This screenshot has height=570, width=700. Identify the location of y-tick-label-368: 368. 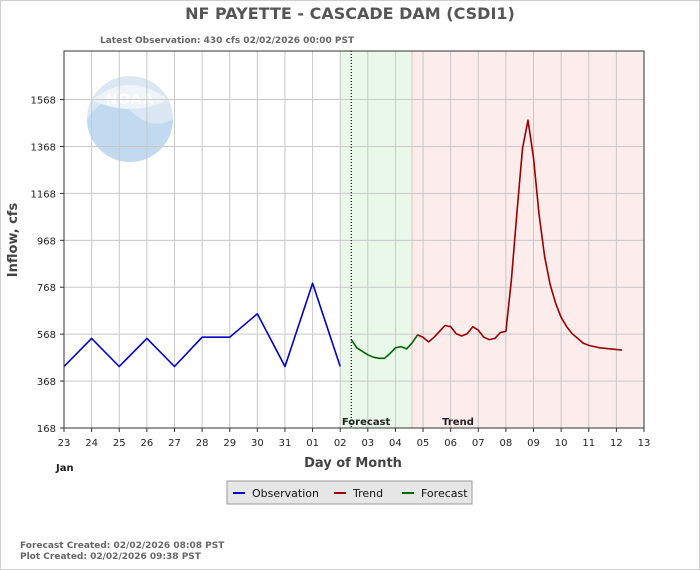
(46, 382).